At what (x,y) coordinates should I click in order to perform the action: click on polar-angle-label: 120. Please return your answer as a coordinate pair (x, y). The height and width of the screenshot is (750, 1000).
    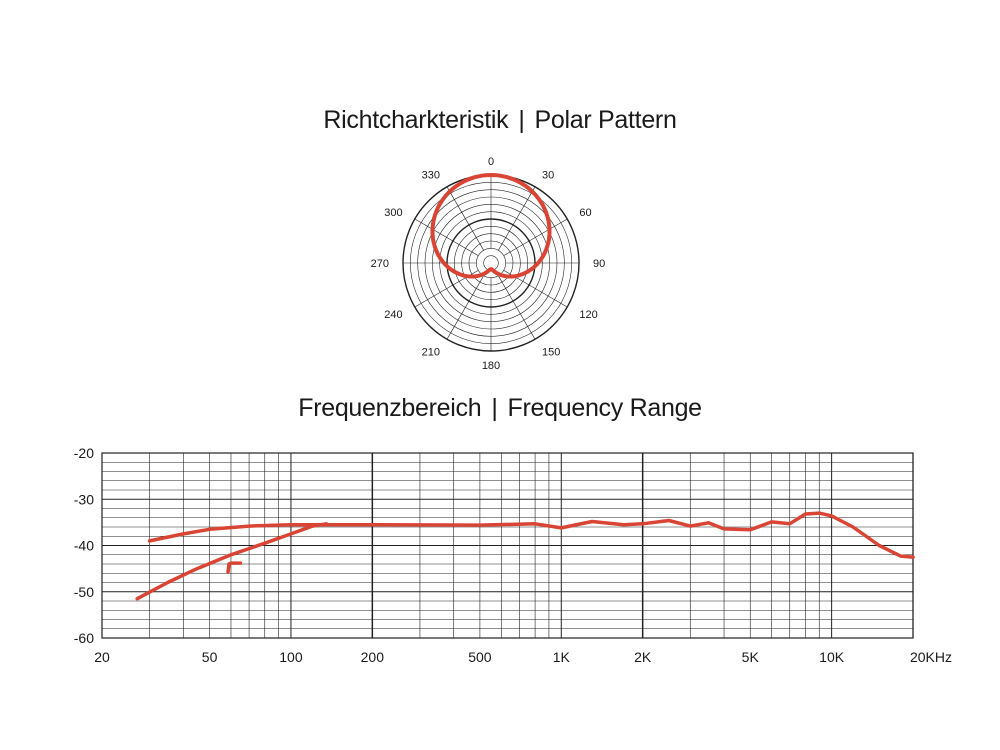
    Looking at the image, I should click on (588, 315).